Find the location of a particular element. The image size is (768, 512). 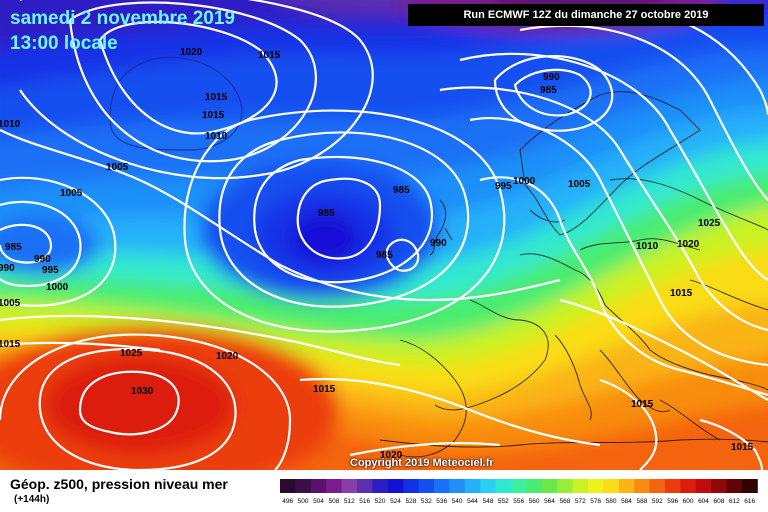

color-scale-tick: 604 is located at coordinates (703, 501).